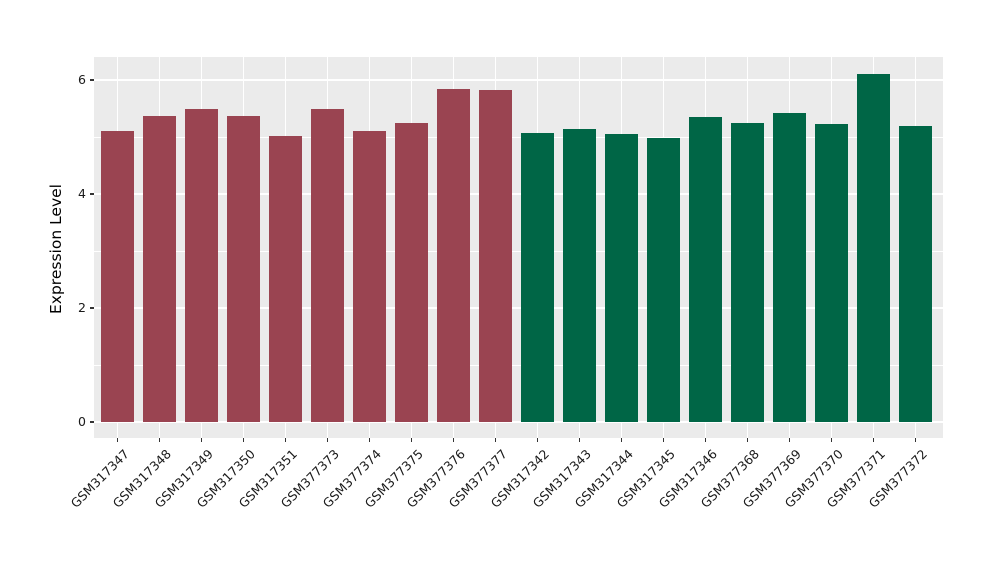 This screenshot has width=1000, height=580. What do you see at coordinates (579, 275) in the screenshot?
I see `bar-GSM317343` at bounding box center [579, 275].